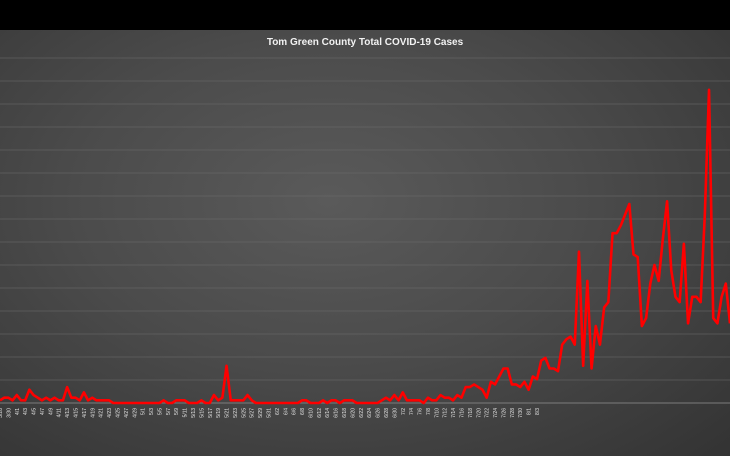 The image size is (730, 456). Describe the element at coordinates (144, 411) in the screenshot. I see `x-tick-label: 5/1` at that location.